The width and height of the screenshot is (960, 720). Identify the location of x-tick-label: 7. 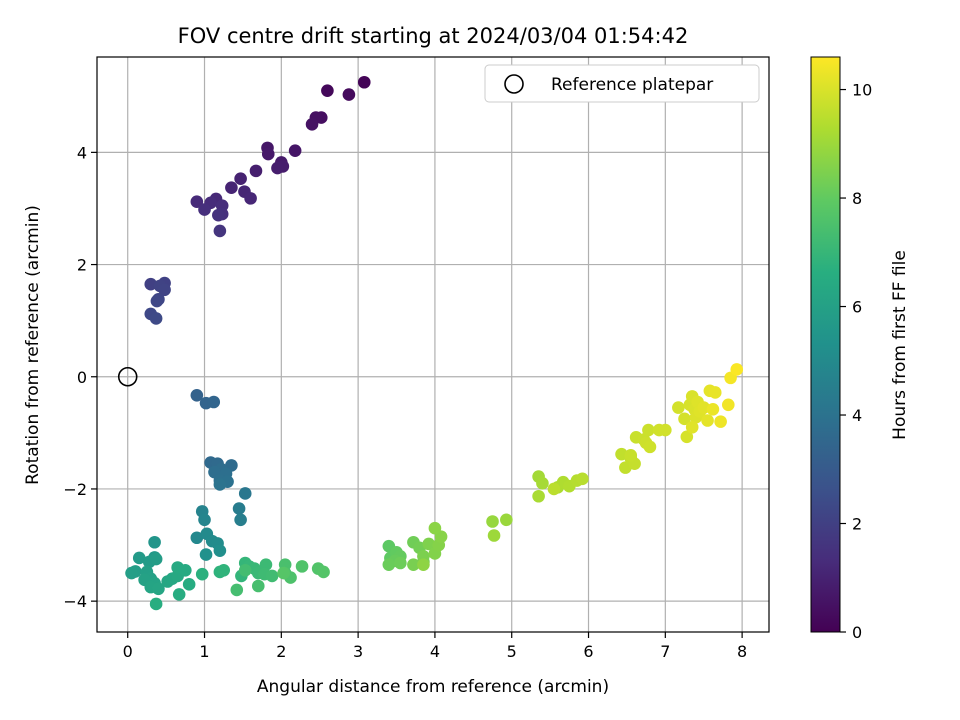
(665, 651).